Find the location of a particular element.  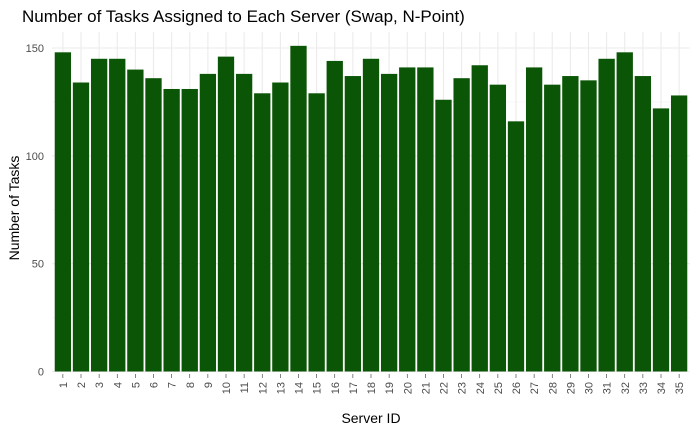

x-tick-label: 30 is located at coordinates (590, 388).